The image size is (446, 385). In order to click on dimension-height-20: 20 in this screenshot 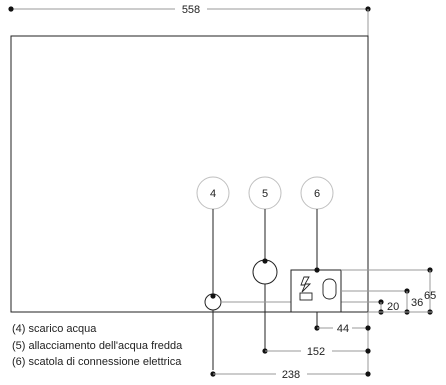, I will do `click(388, 307)`.